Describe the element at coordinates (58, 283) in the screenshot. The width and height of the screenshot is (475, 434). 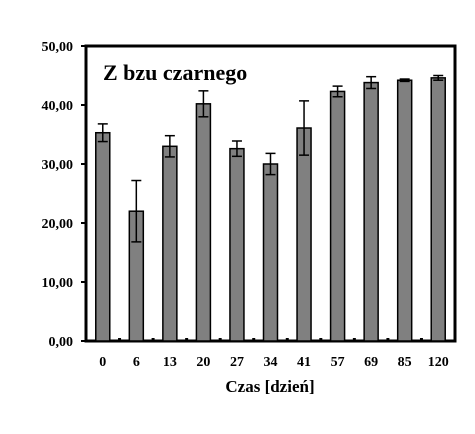
I see `y-tick-label: 10,00` at that location.